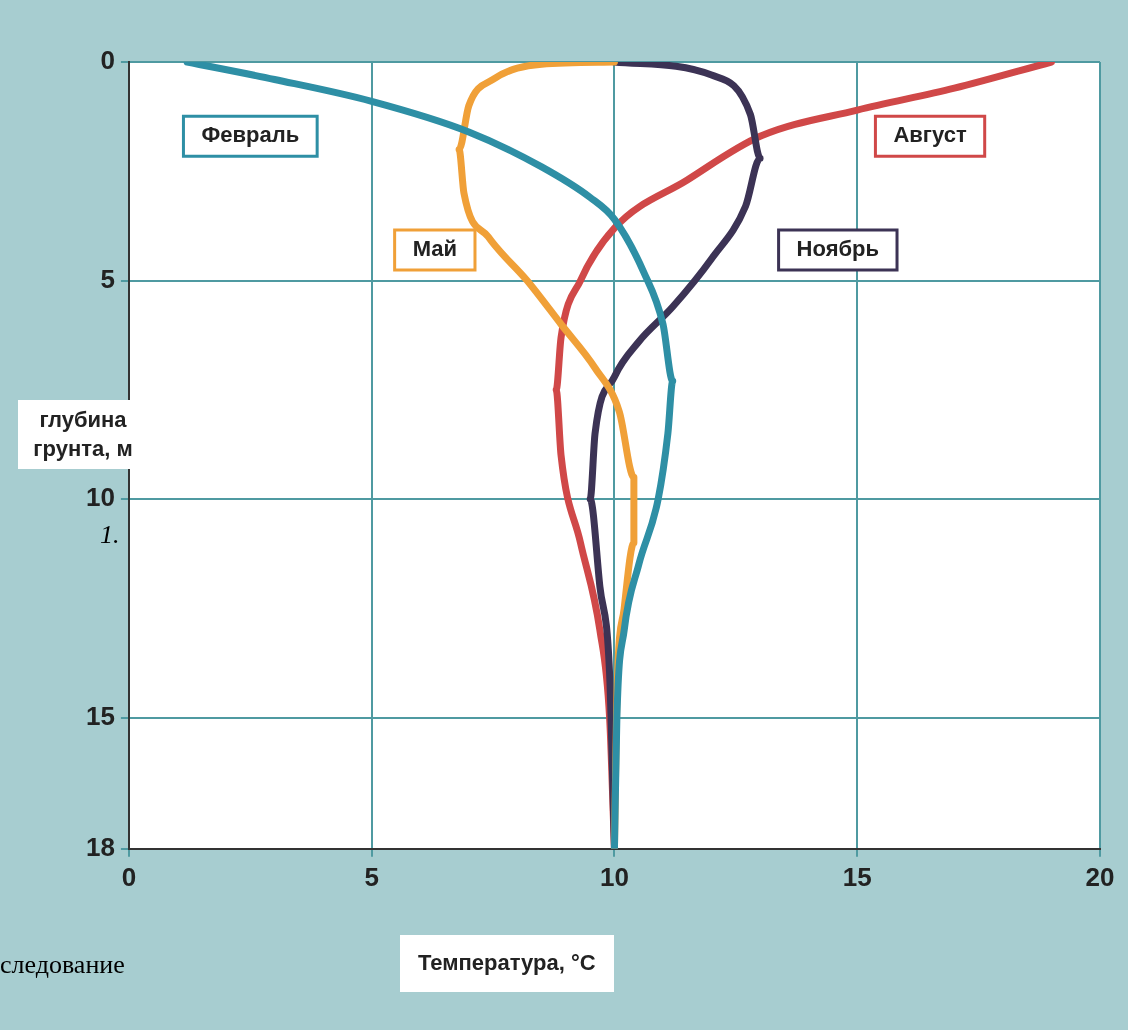  What do you see at coordinates (838, 249) in the screenshot?
I see `text: Ноябрь` at bounding box center [838, 249].